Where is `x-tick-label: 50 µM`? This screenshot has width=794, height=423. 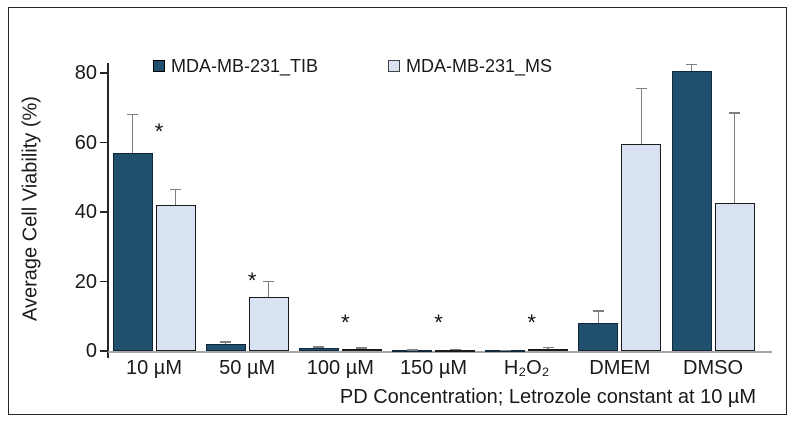 x-tick-label: 50 µM is located at coordinates (247, 368).